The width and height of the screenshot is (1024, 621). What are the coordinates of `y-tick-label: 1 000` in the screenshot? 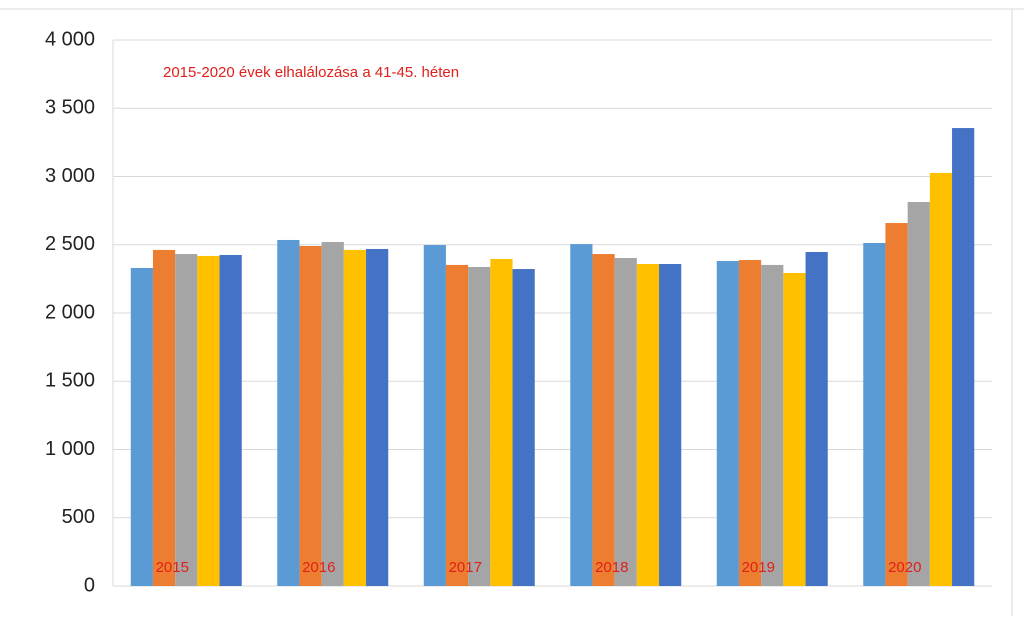 It's located at (70, 449).